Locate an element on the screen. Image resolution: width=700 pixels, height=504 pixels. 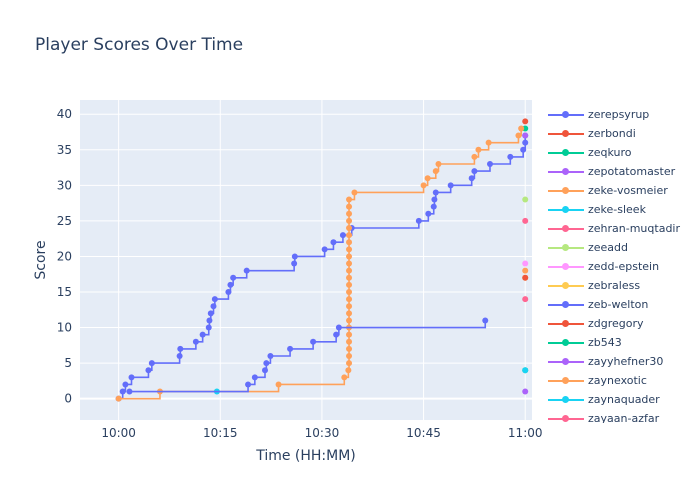
series-zedd-epstein is located at coordinates (525, 263).